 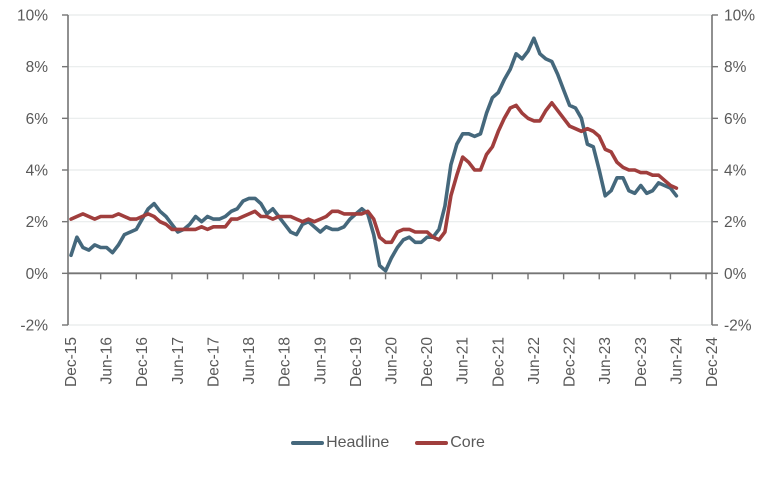 What do you see at coordinates (735, 119) in the screenshot?
I see `y-tick-label-right: 6%` at bounding box center [735, 119].